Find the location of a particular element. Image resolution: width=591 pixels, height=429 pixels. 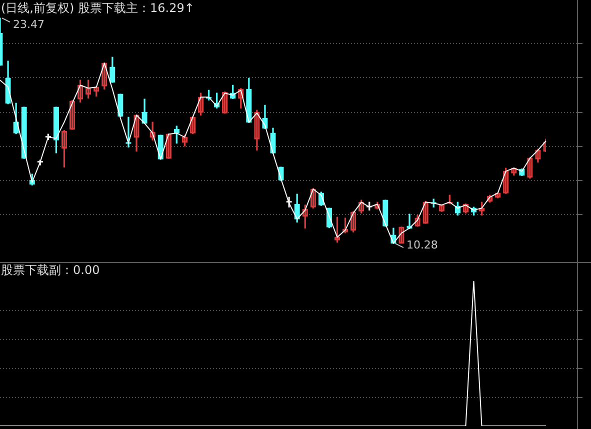

annotation: 10.28 is located at coordinates (422, 245).